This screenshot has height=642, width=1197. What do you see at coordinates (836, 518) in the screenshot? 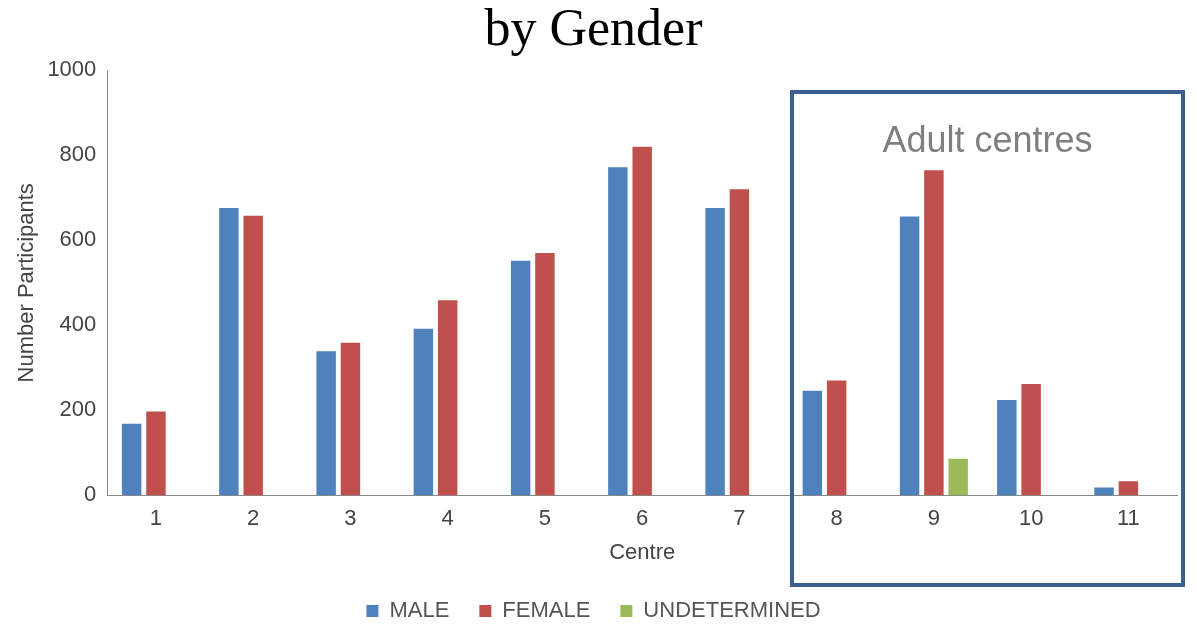
I see `x-tick-label: 8` at bounding box center [836, 518].